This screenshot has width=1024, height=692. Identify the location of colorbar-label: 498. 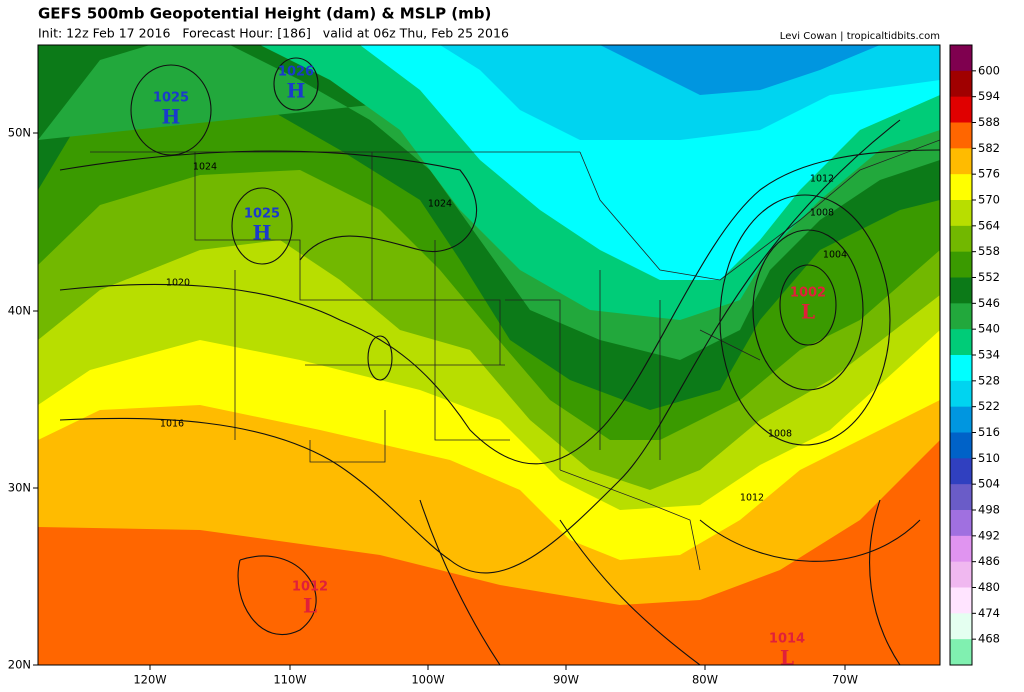
(989, 510).